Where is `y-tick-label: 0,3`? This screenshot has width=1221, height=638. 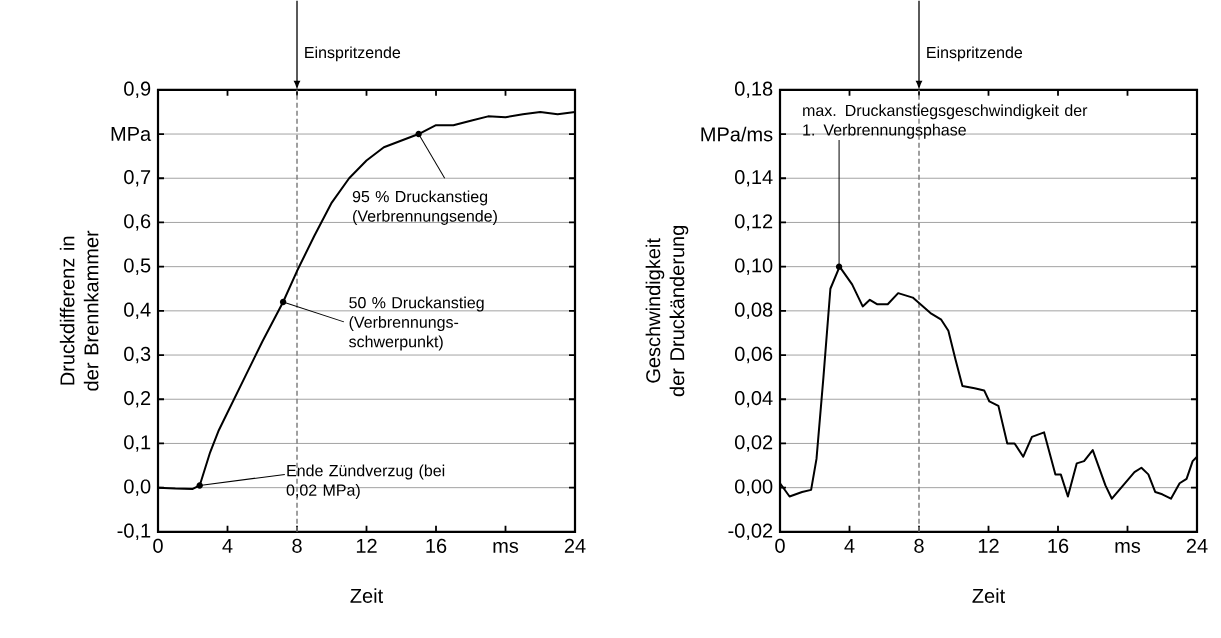 y-tick-label: 0,3 is located at coordinates (137, 355).